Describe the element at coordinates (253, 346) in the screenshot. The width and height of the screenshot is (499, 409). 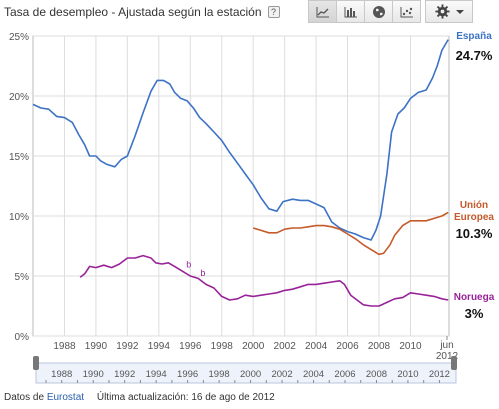
I see `x-tick-label: 2000` at that location.